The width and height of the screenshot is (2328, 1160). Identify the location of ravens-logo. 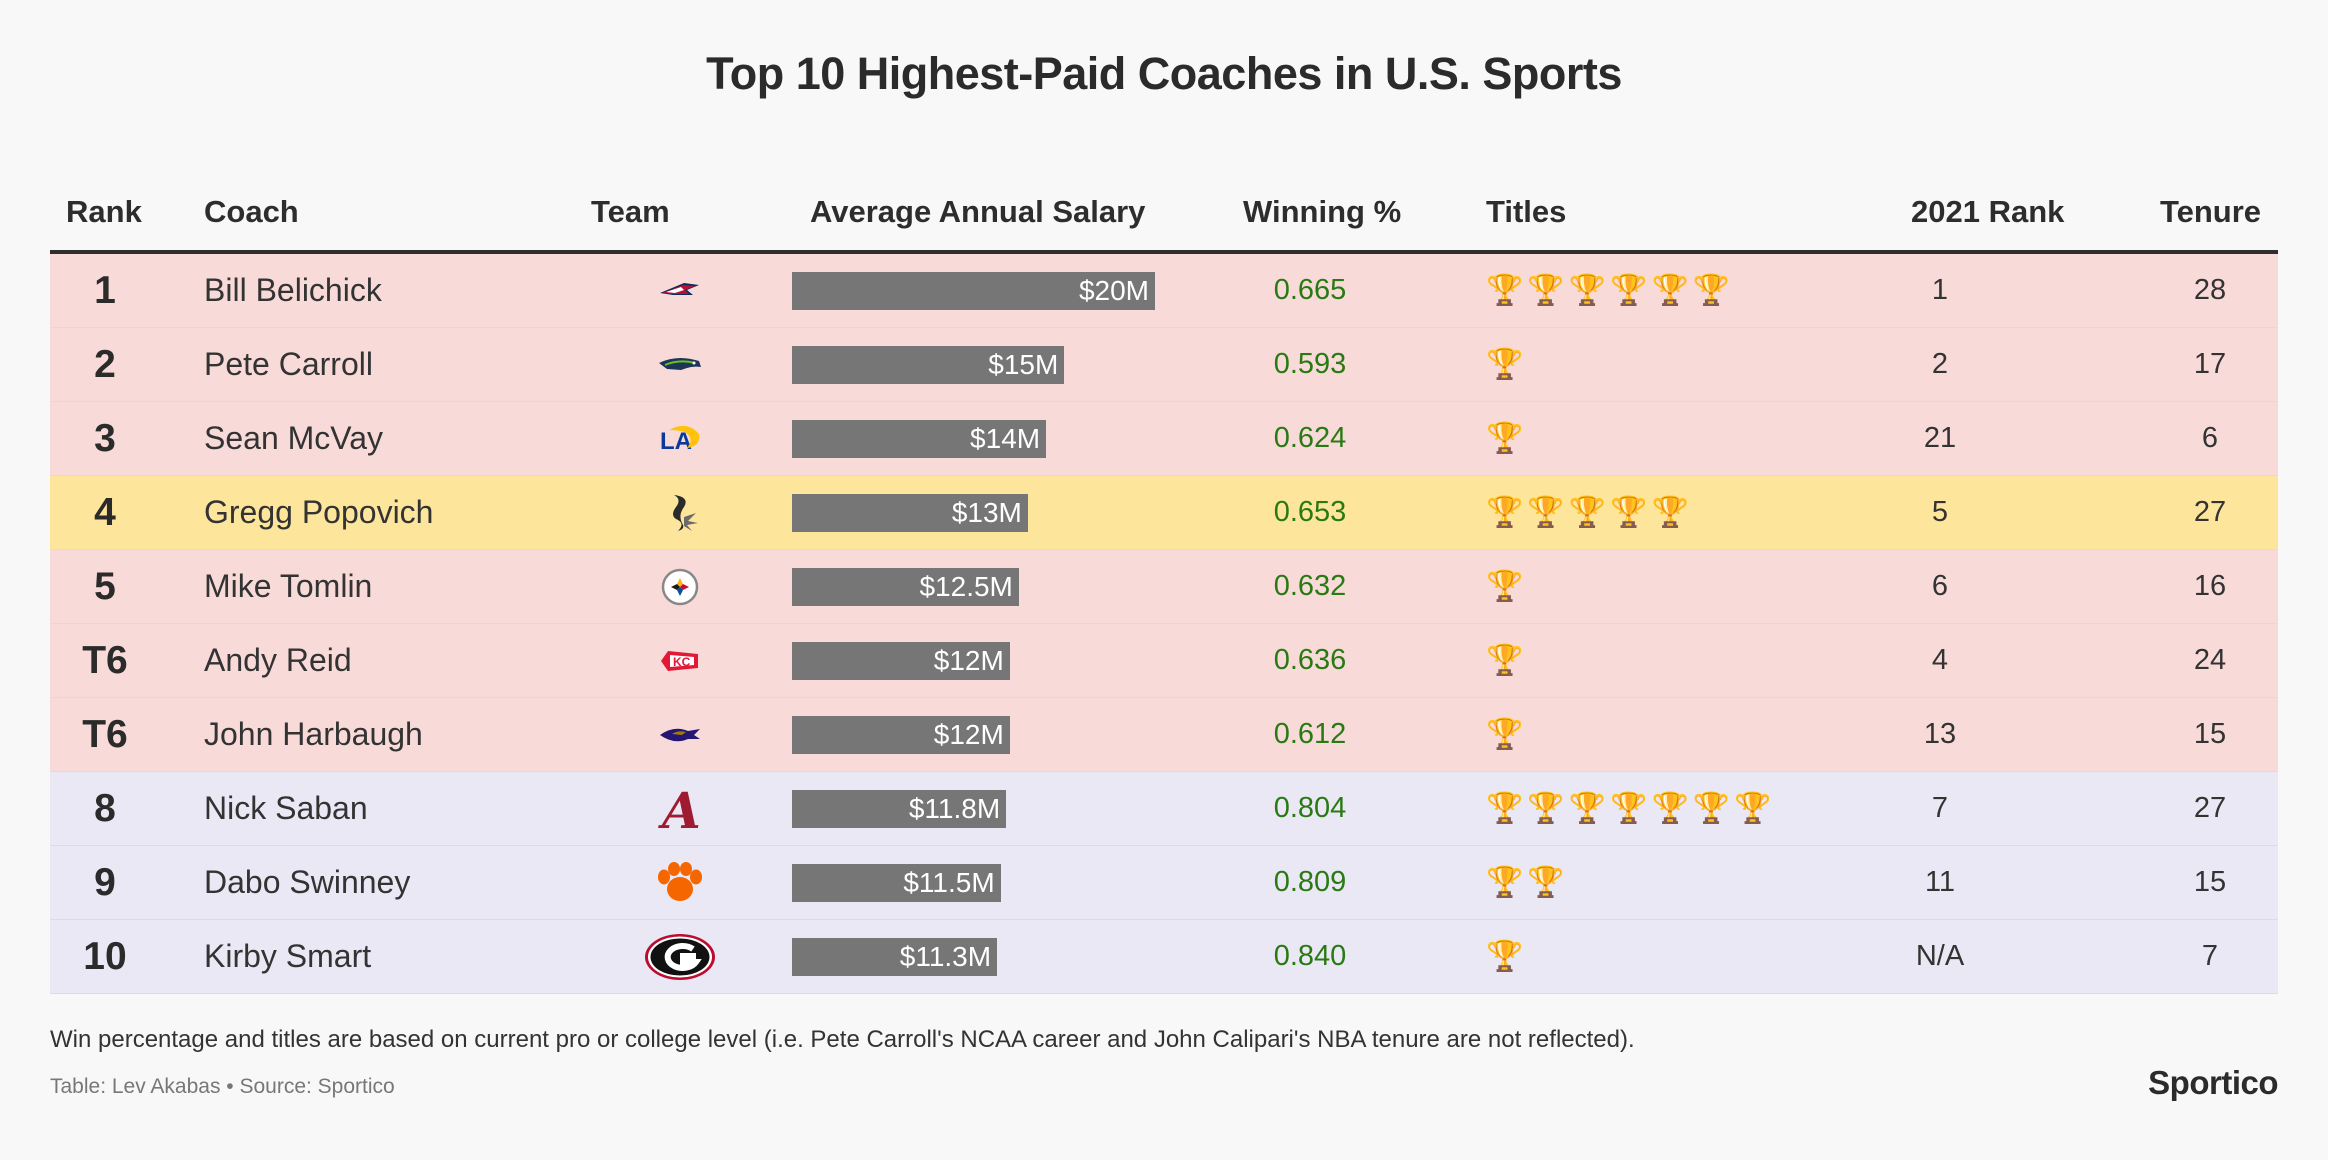
(680, 734).